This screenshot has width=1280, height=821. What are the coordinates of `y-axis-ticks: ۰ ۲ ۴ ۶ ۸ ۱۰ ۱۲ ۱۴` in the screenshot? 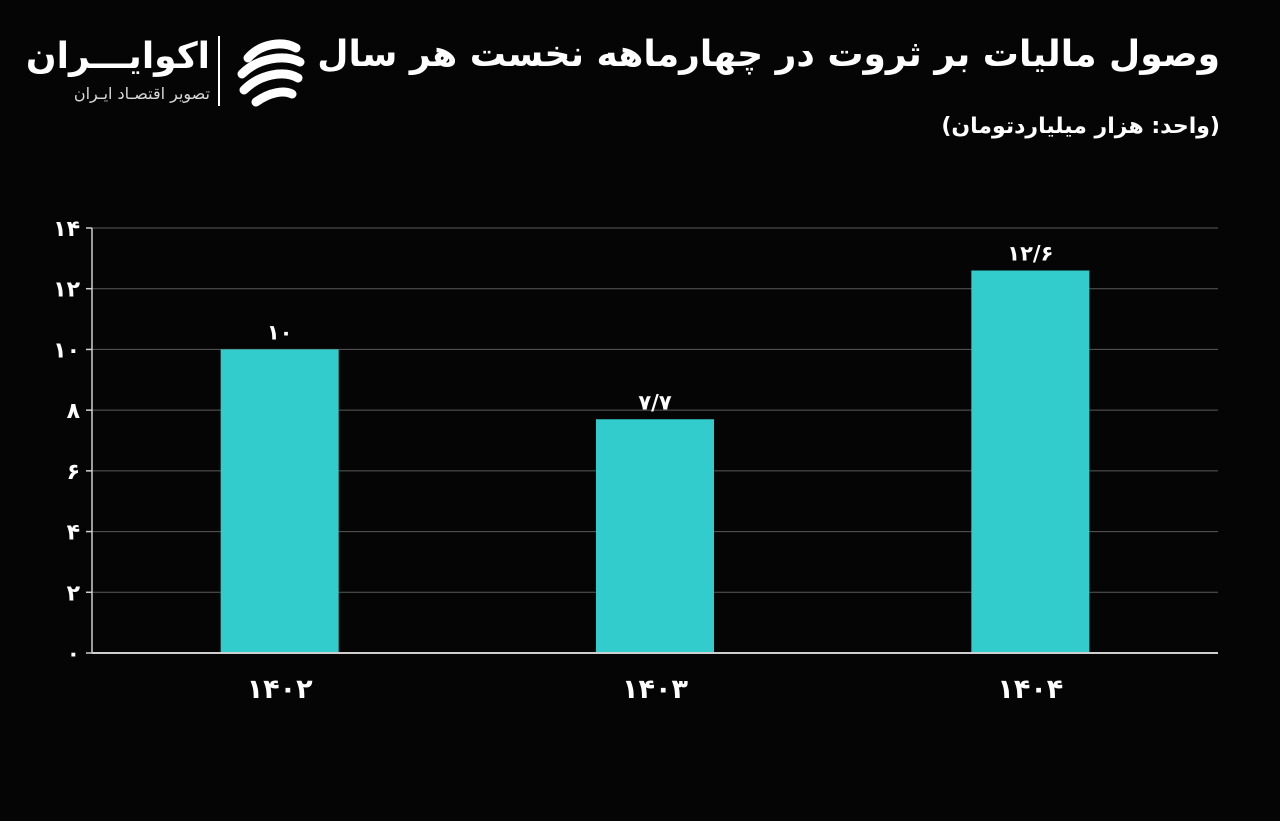 It's located at (72, 442).